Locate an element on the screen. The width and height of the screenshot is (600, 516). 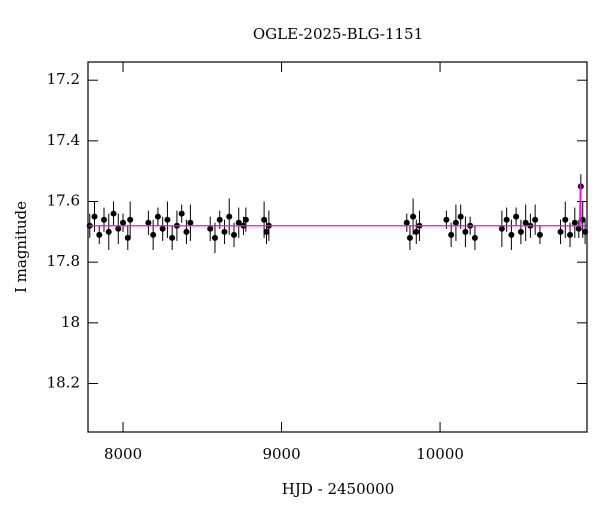
y-tick-label: 17.6 is located at coordinates (63, 201).